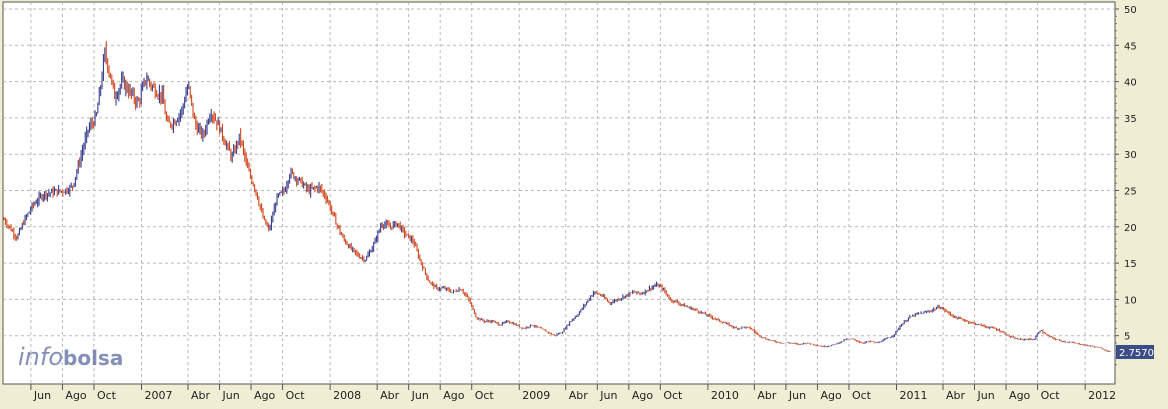 Image resolution: width=1168 pixels, height=409 pixels. What do you see at coordinates (93, 358) in the screenshot?
I see `watermark-bolsa: bolsa` at bounding box center [93, 358].